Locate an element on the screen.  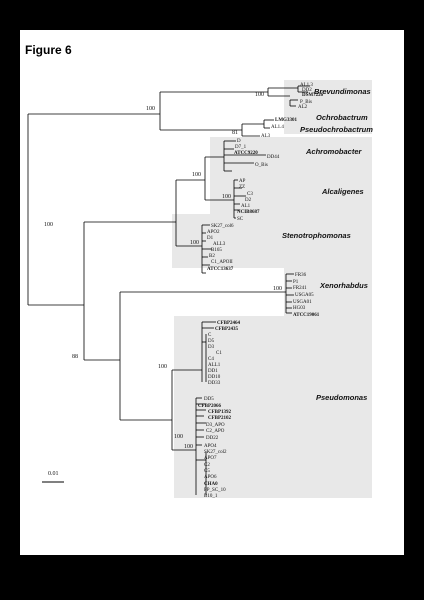
leaf-label: DD33 is located at coordinates (214, 383).